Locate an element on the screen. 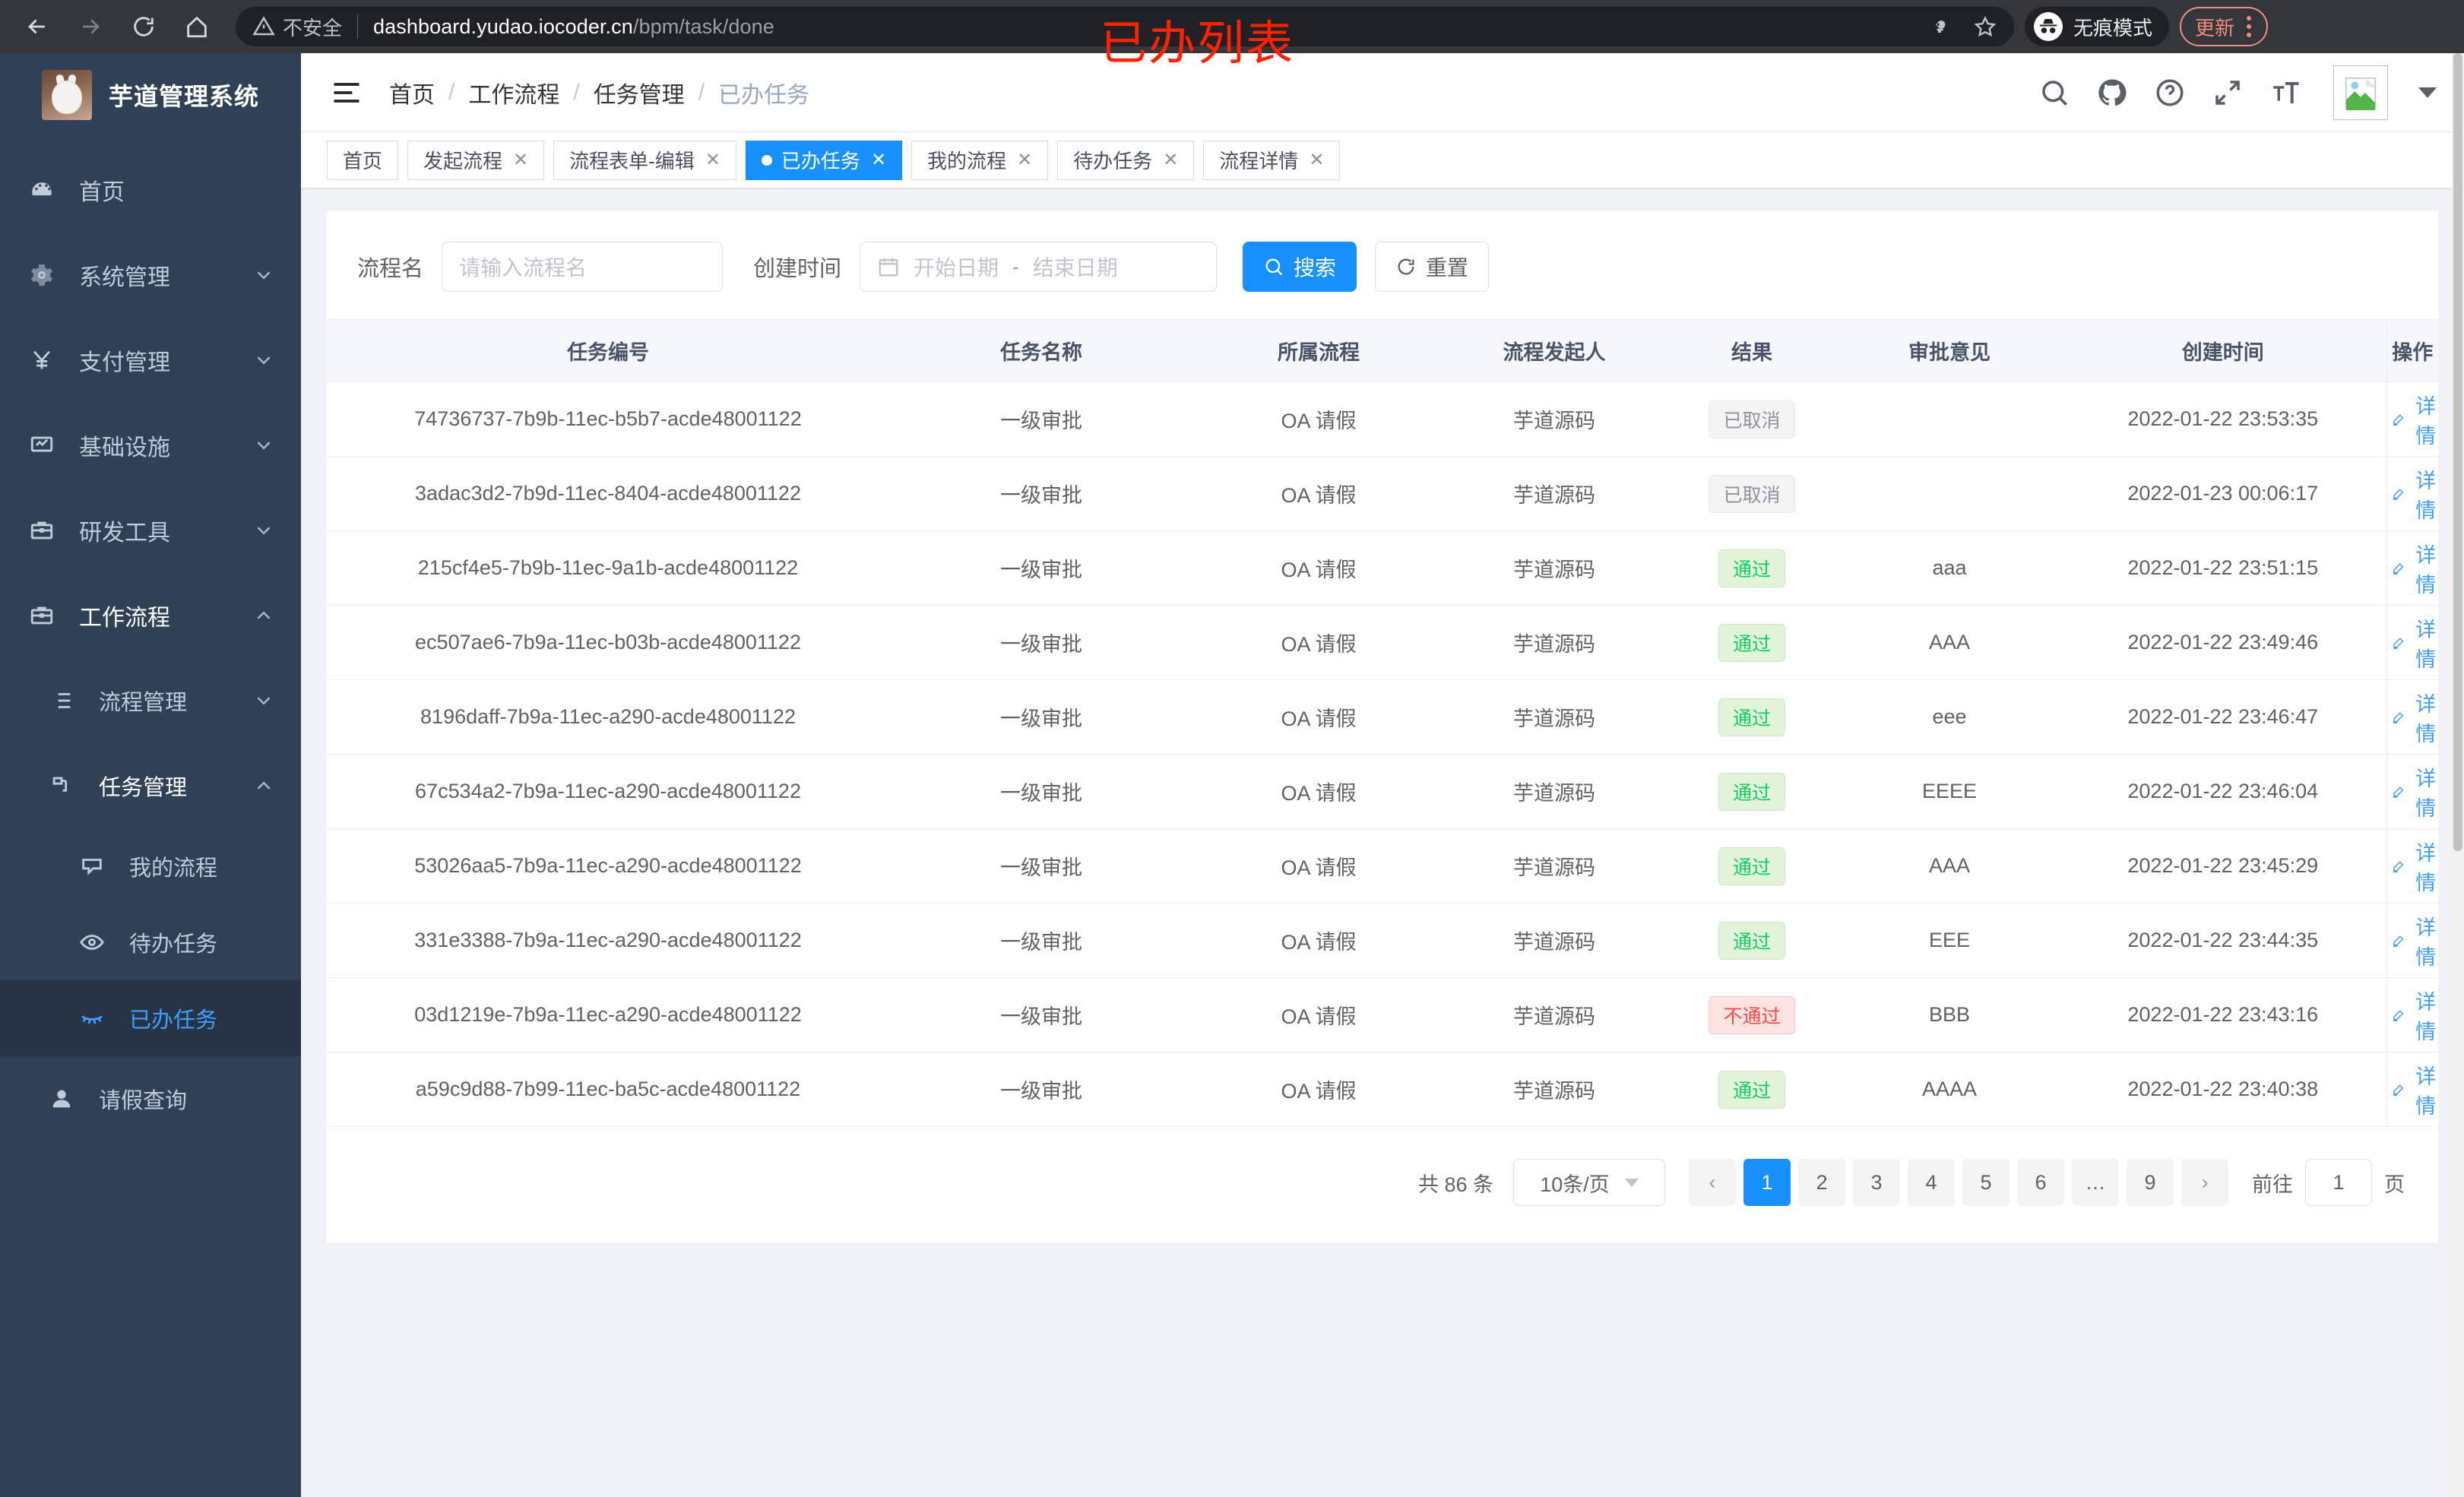 The height and width of the screenshot is (1497, 2464). kebab-menu-icon is located at coordinates (2249, 26).